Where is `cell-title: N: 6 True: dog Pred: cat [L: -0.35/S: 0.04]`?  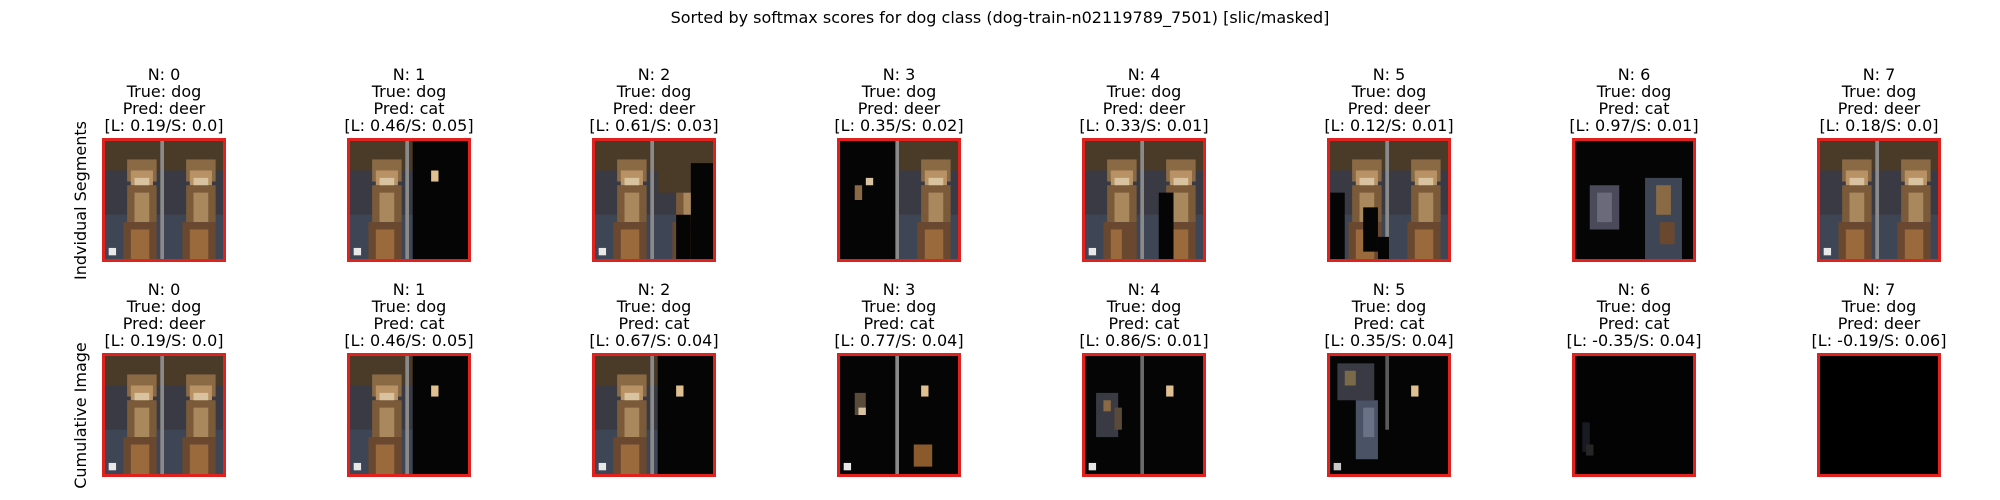
cell-title: N: 6 True: dog Pred: cat [L: -0.35/S: 0.04] is located at coordinates (1634, 315).